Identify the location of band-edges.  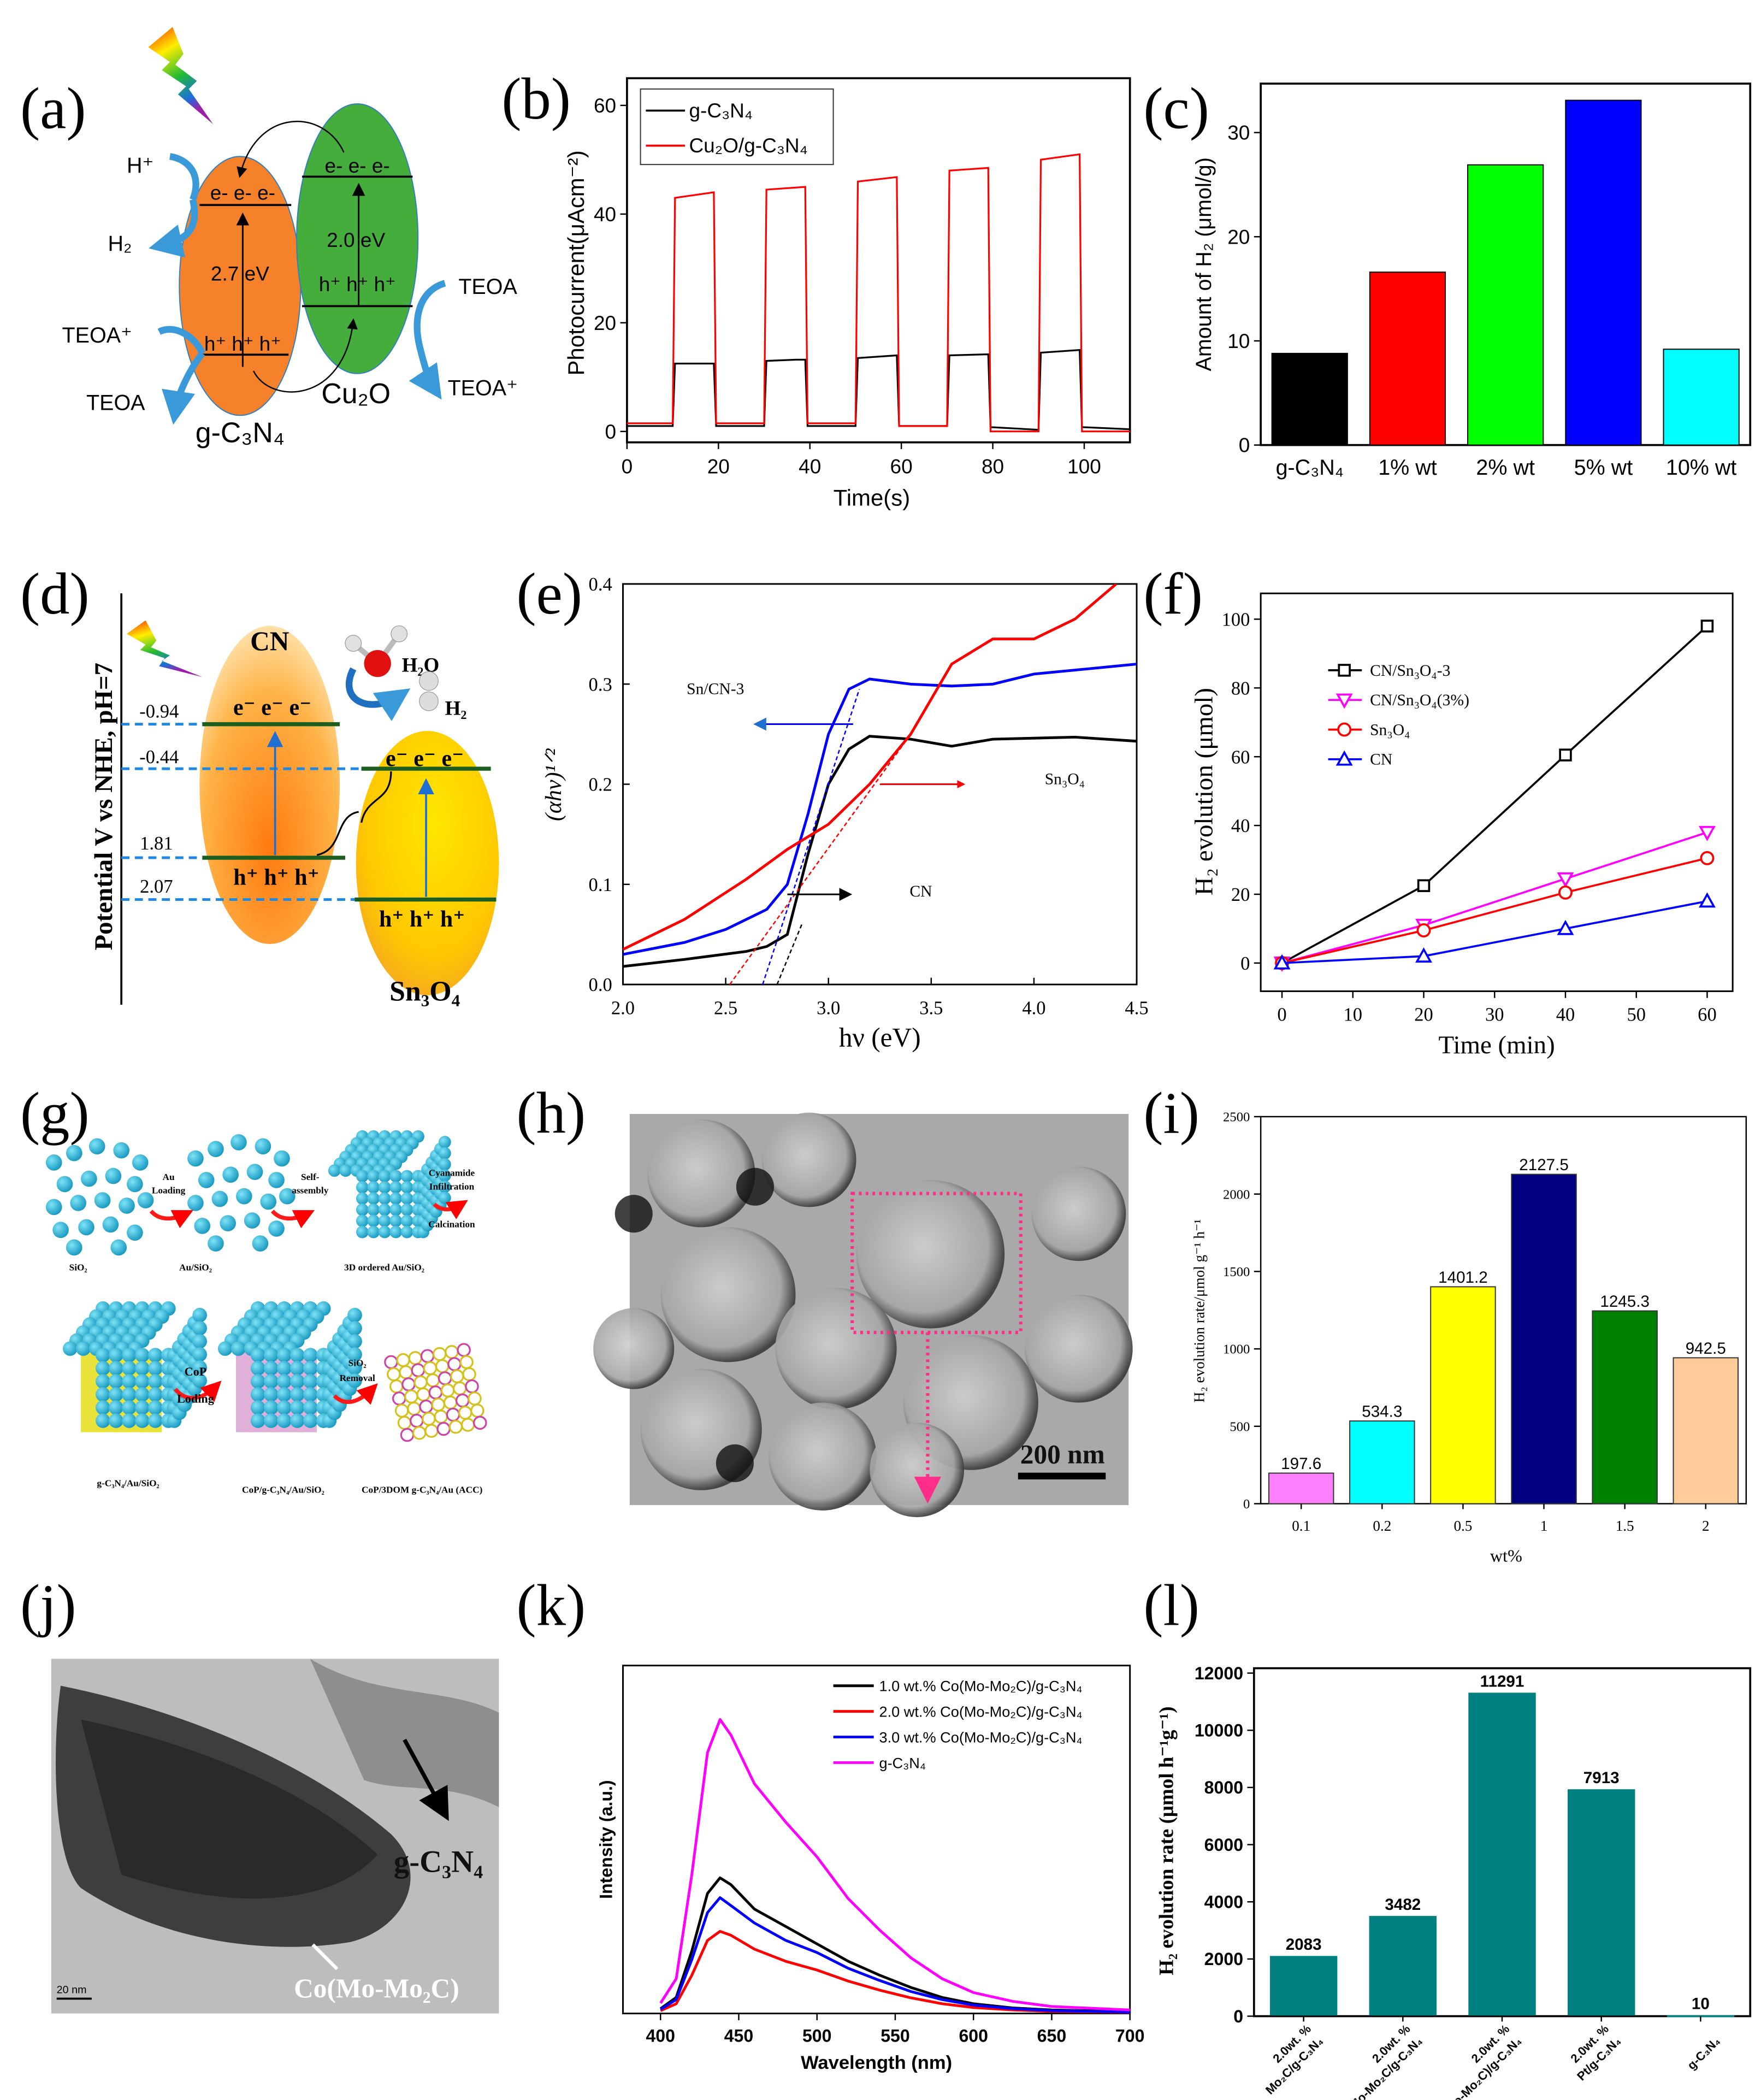
(349, 812).